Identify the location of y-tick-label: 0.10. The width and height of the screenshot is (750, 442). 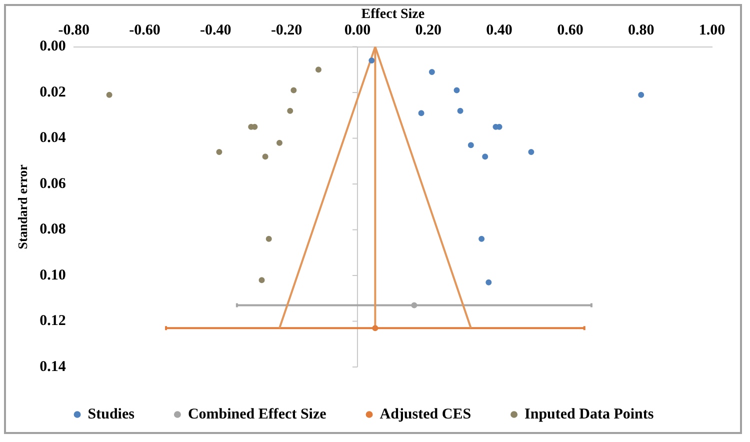
(53, 275).